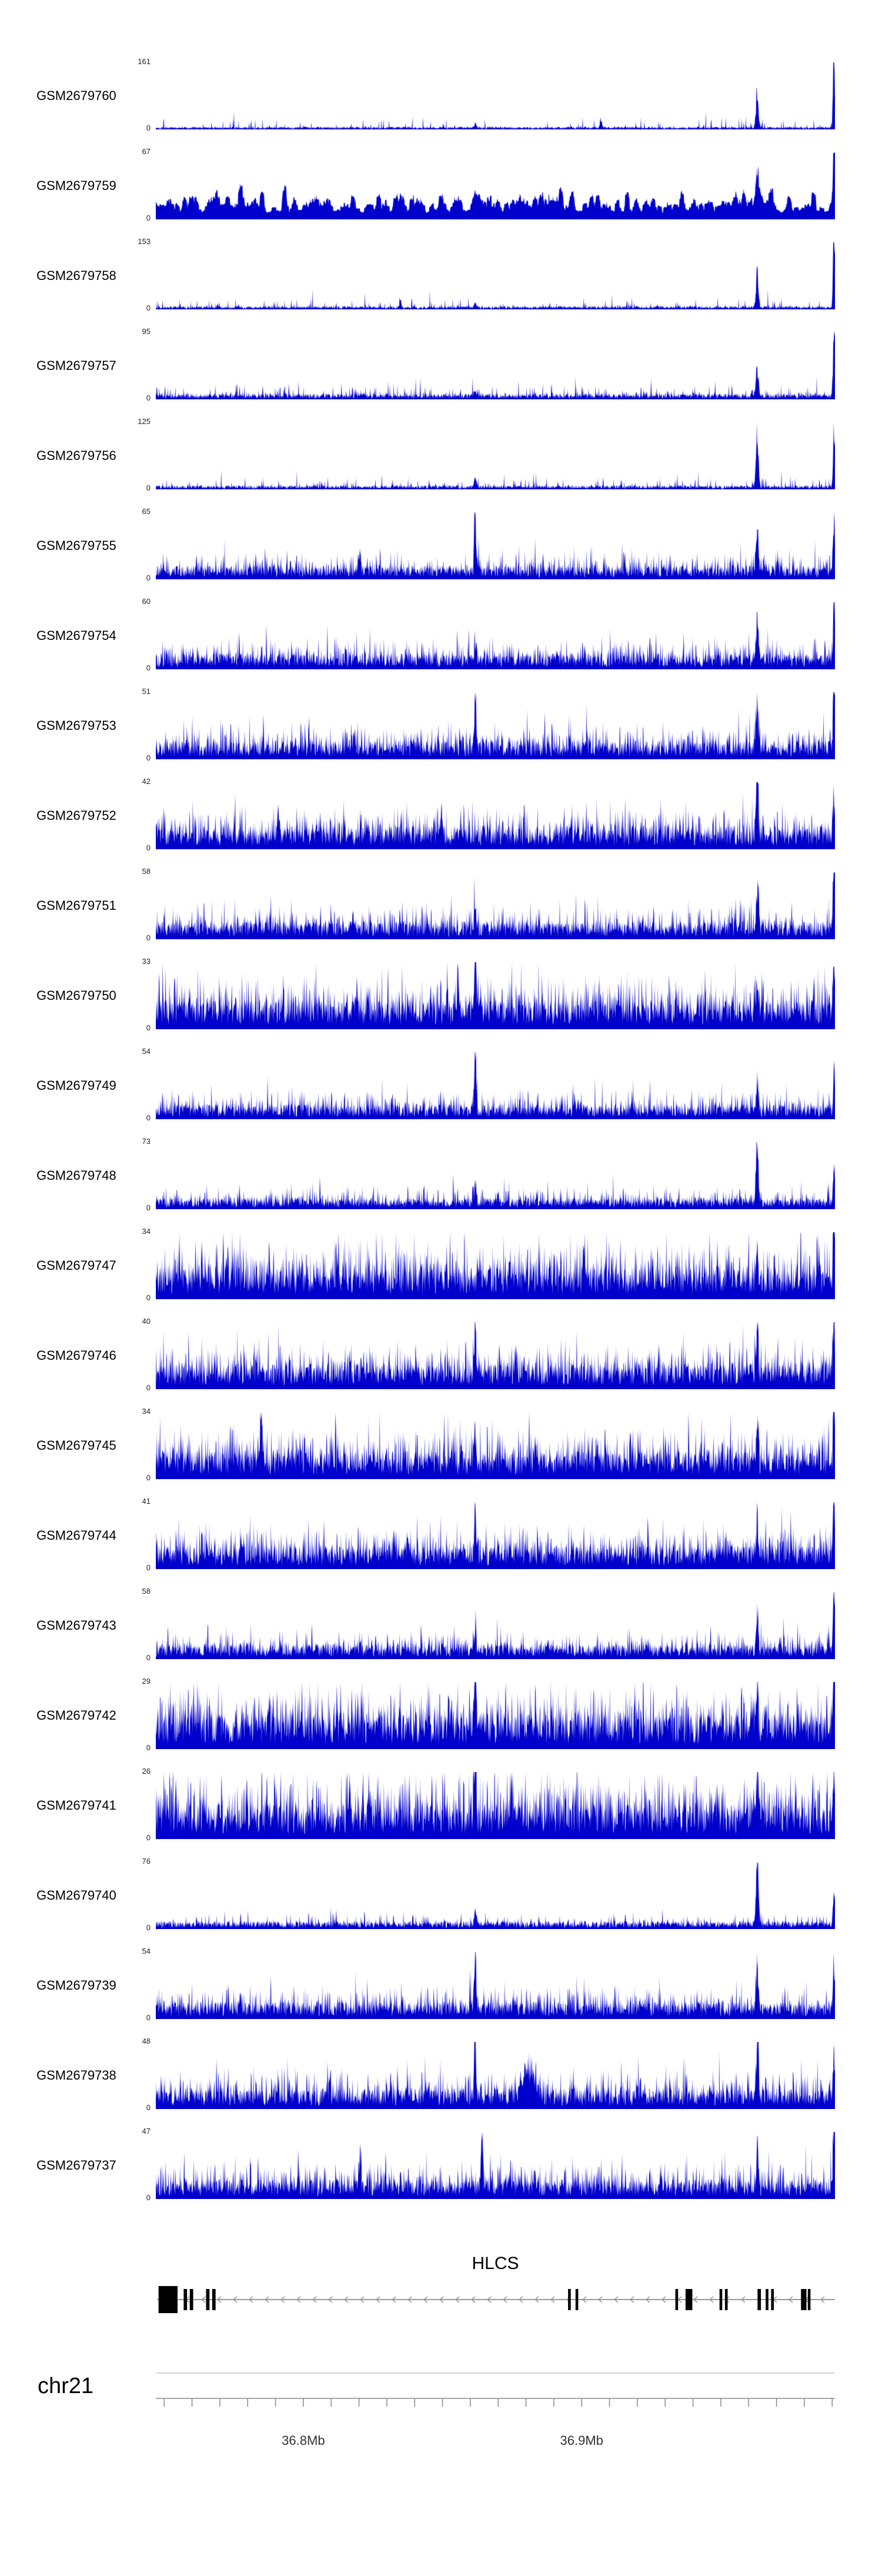 The image size is (882, 2576). I want to click on track-label: GSM2679745, so click(76, 1445).